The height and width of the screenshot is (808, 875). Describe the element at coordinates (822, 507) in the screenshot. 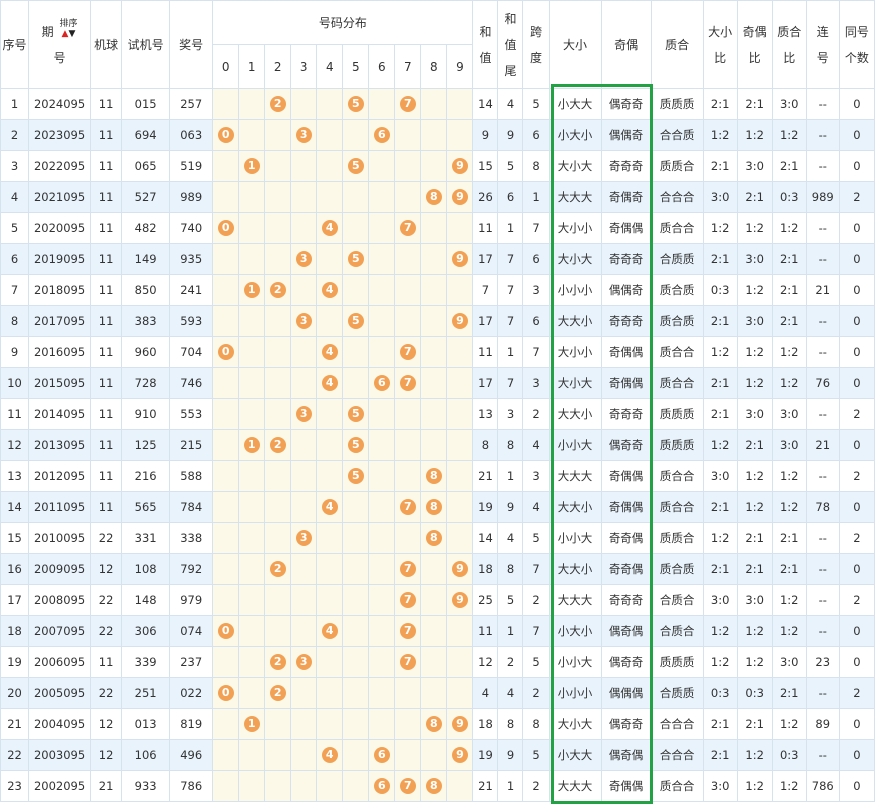

I see `consecutive-cell: 78` at that location.